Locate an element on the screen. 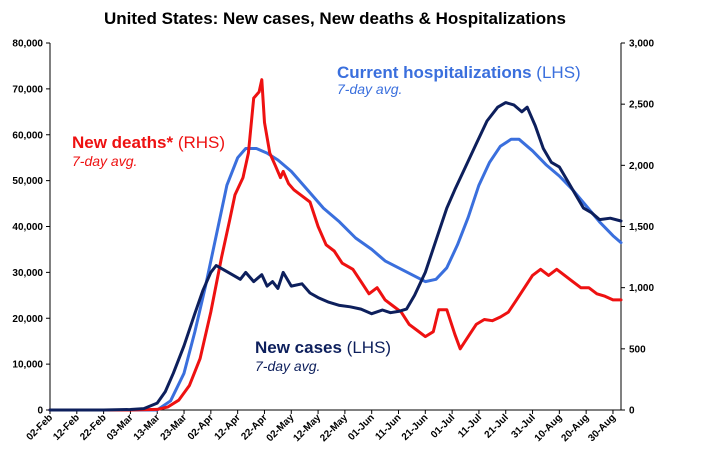  x-tick-label: 30-Aug is located at coordinates (602, 428).